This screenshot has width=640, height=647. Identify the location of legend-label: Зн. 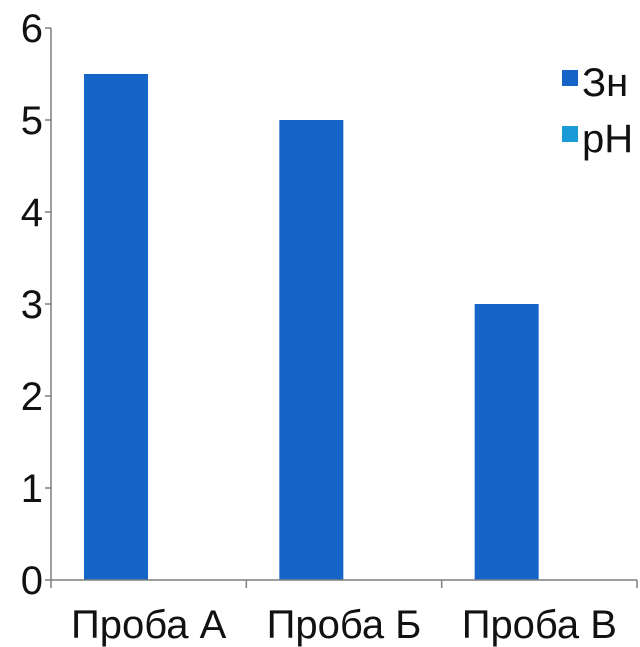
(605, 83).